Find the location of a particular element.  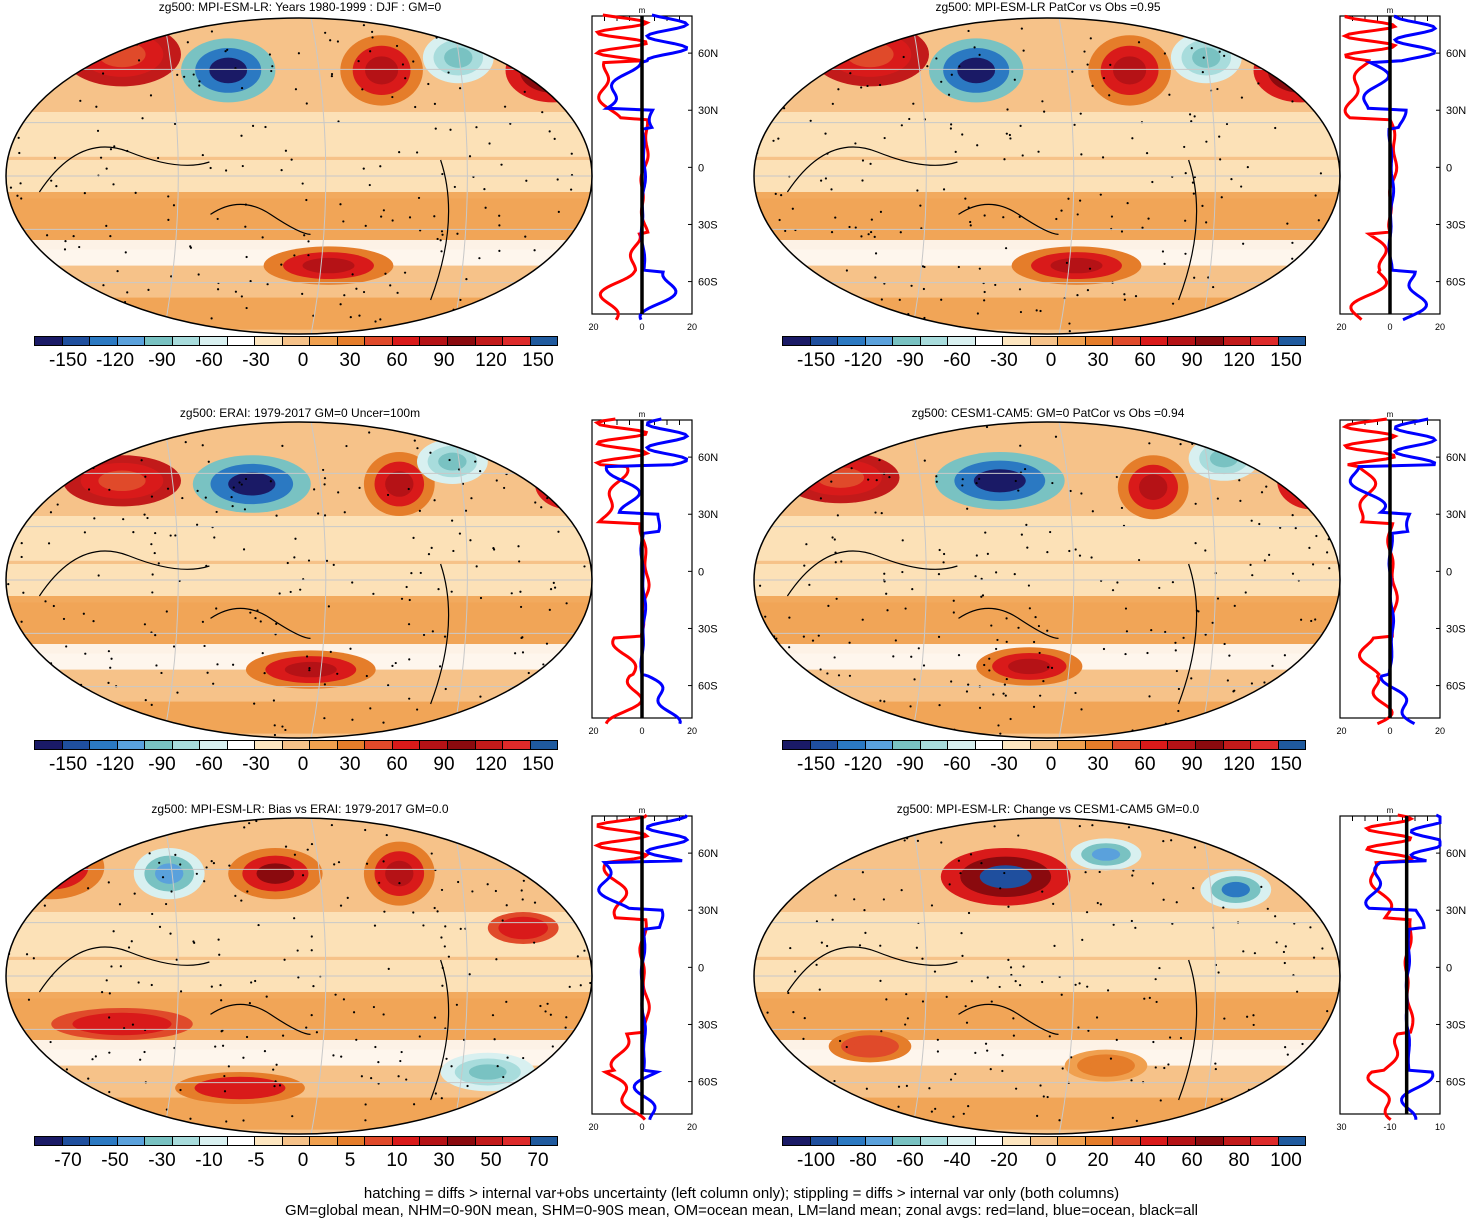

lat-label: 60S is located at coordinates (1456, 283).